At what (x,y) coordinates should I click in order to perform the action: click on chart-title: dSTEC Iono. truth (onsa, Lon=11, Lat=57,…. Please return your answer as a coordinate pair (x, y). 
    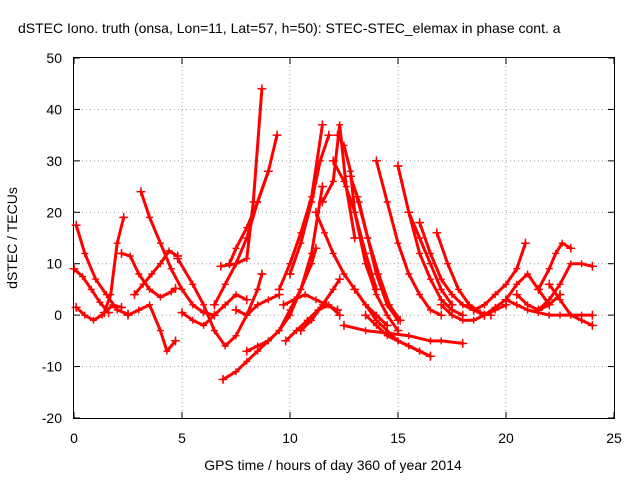
    Looking at the image, I should click on (289, 28).